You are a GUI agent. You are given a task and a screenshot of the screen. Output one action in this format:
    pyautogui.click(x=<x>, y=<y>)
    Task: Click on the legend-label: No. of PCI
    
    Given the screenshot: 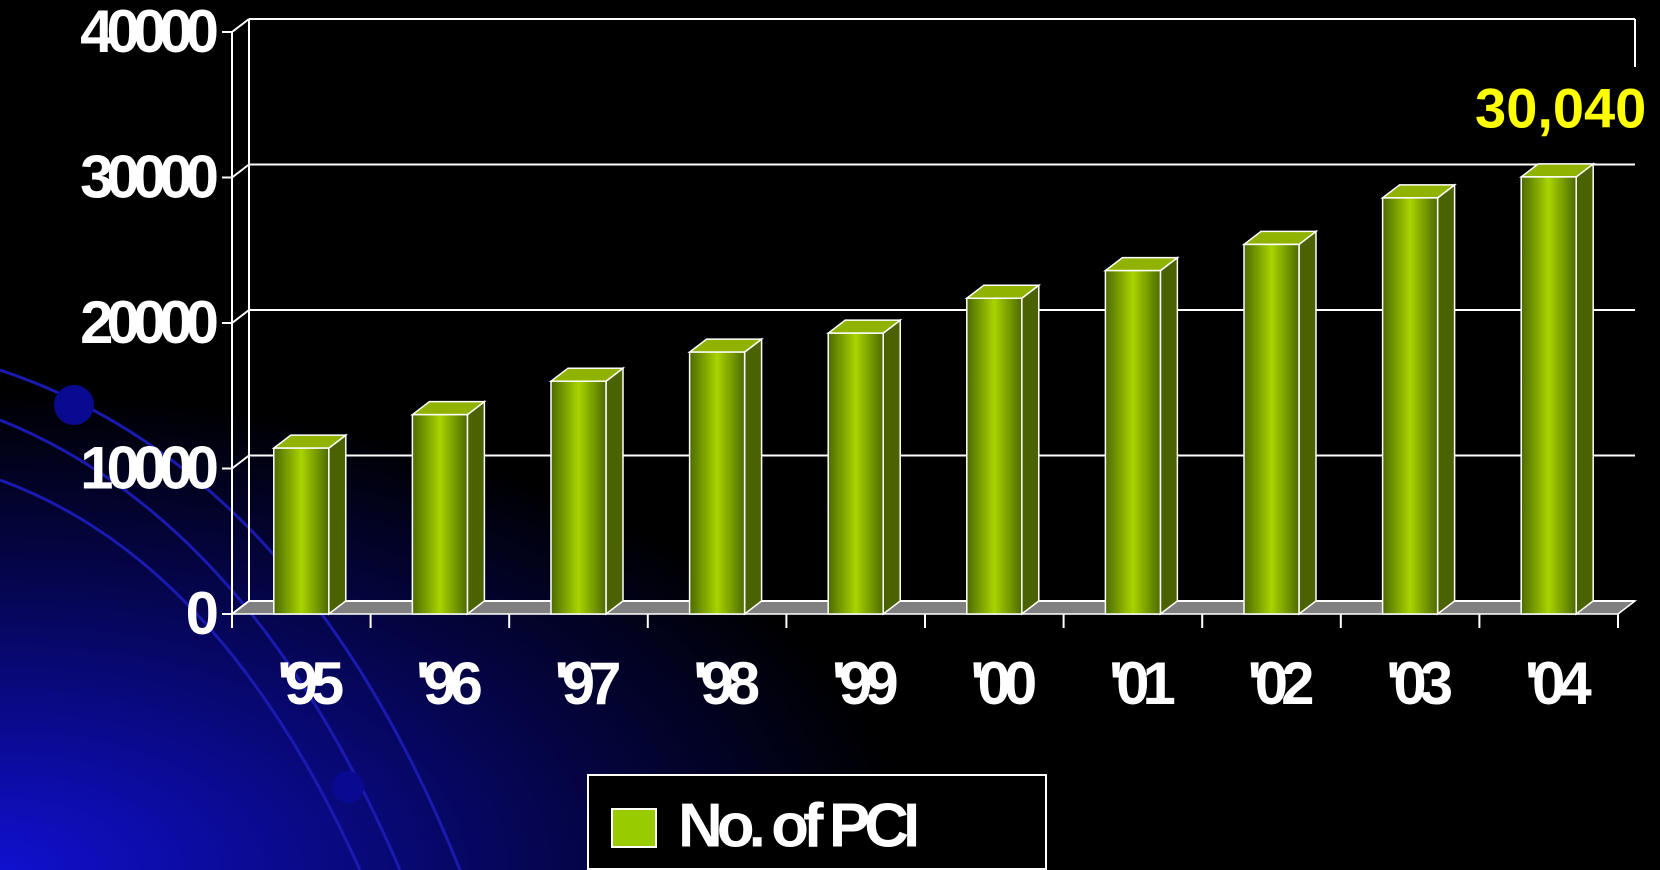 What is the action you would take?
    pyautogui.click(x=797, y=825)
    